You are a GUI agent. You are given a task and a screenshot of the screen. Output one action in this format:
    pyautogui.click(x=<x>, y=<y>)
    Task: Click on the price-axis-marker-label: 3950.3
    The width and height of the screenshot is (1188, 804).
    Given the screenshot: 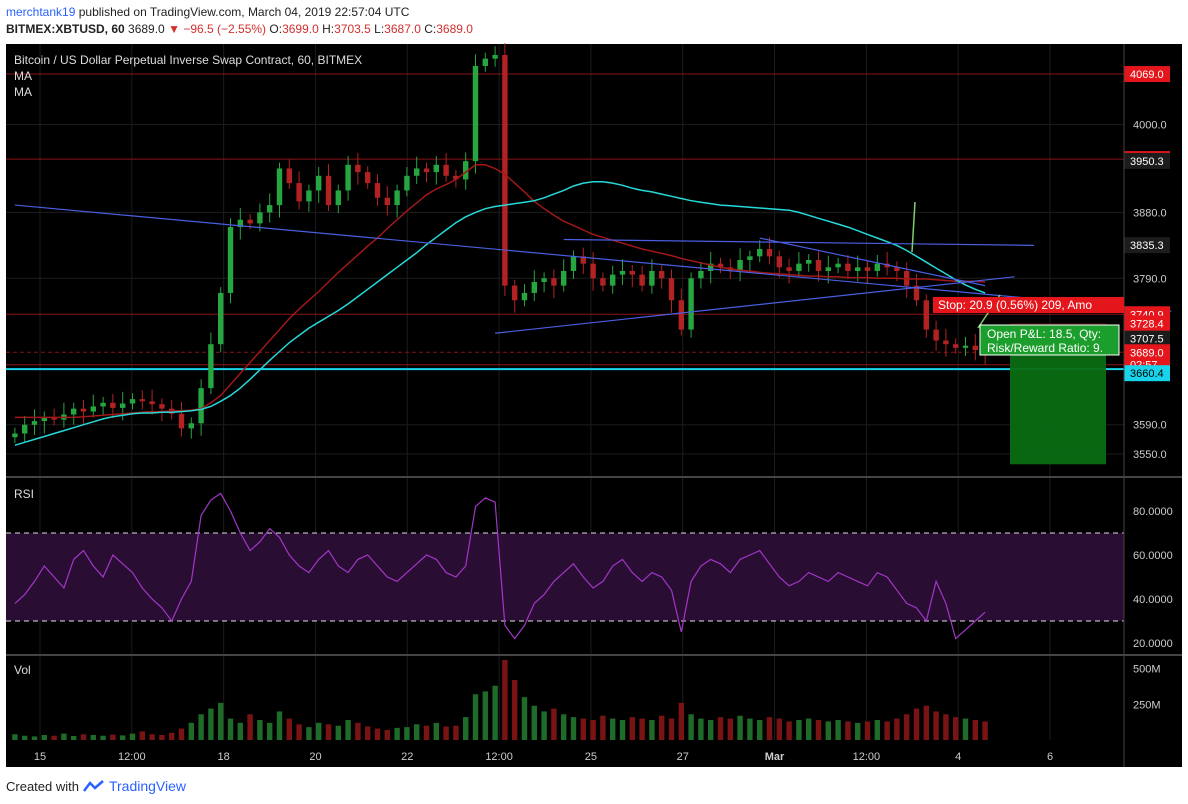 What is the action you would take?
    pyautogui.click(x=1147, y=162)
    